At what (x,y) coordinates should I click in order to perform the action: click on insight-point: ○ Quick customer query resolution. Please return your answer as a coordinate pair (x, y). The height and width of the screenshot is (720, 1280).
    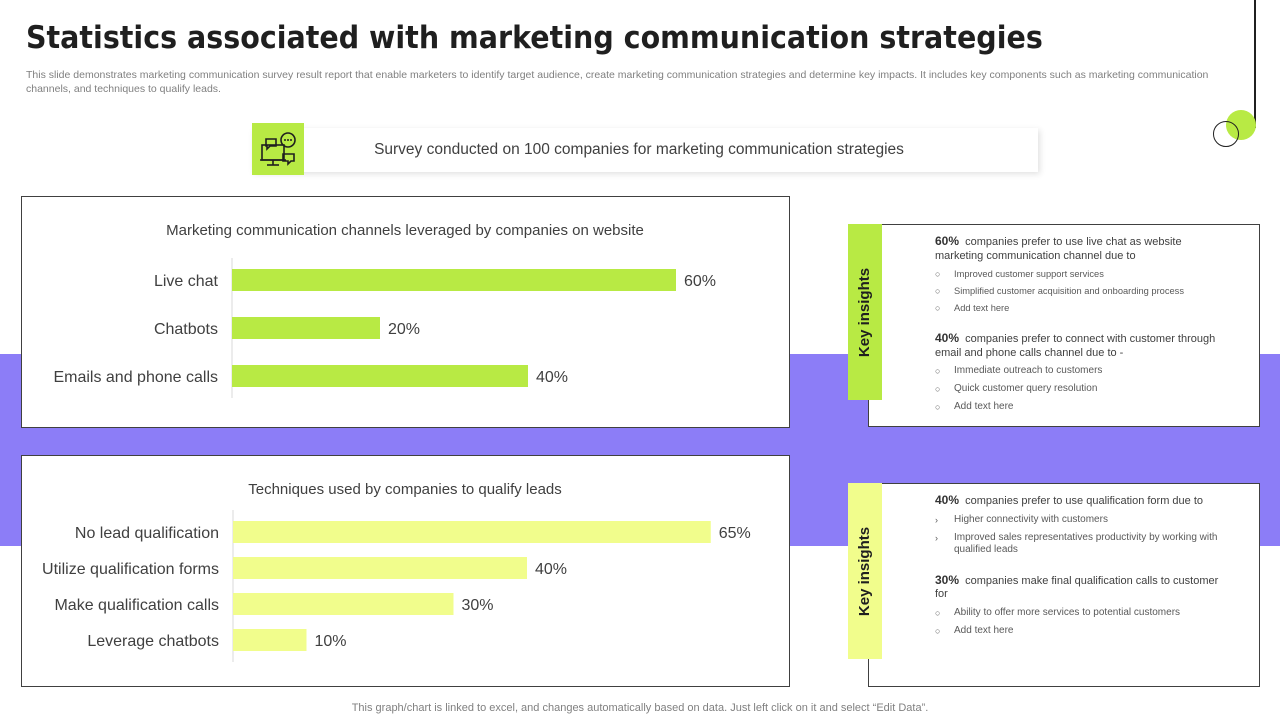
    Looking at the image, I should click on (1077, 389).